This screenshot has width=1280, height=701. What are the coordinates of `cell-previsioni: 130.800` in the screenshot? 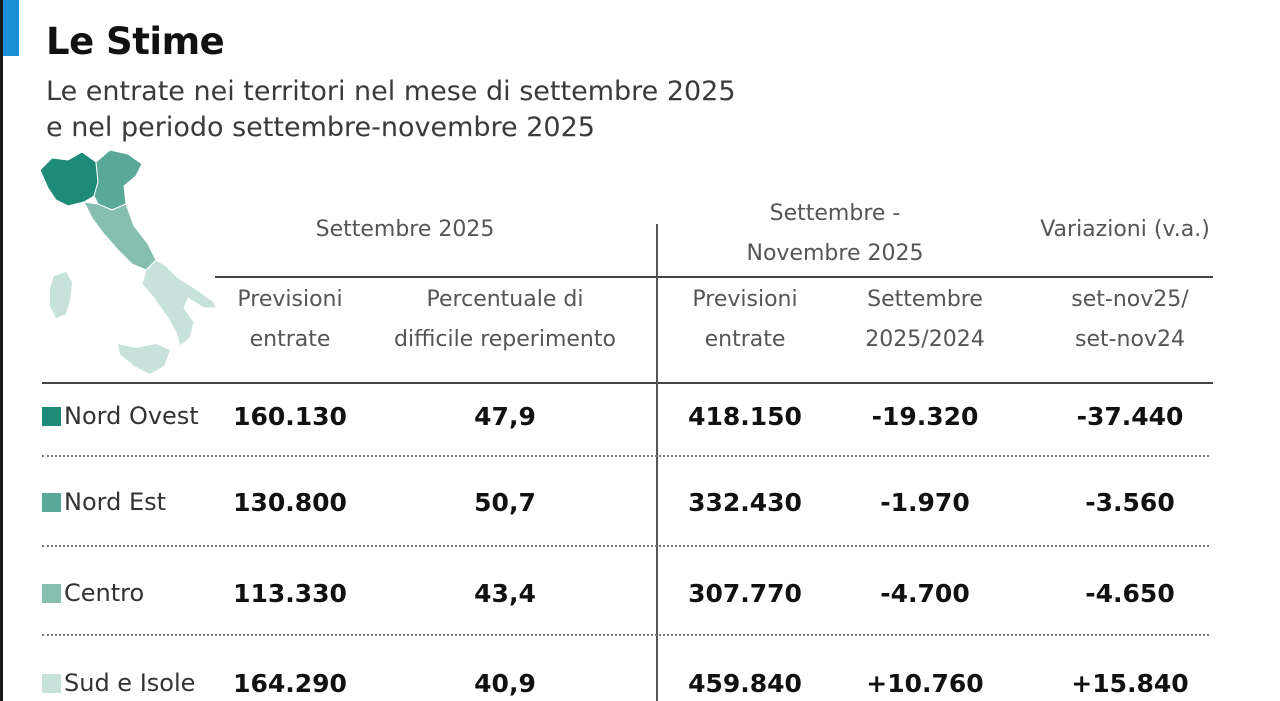 It's located at (290, 502).